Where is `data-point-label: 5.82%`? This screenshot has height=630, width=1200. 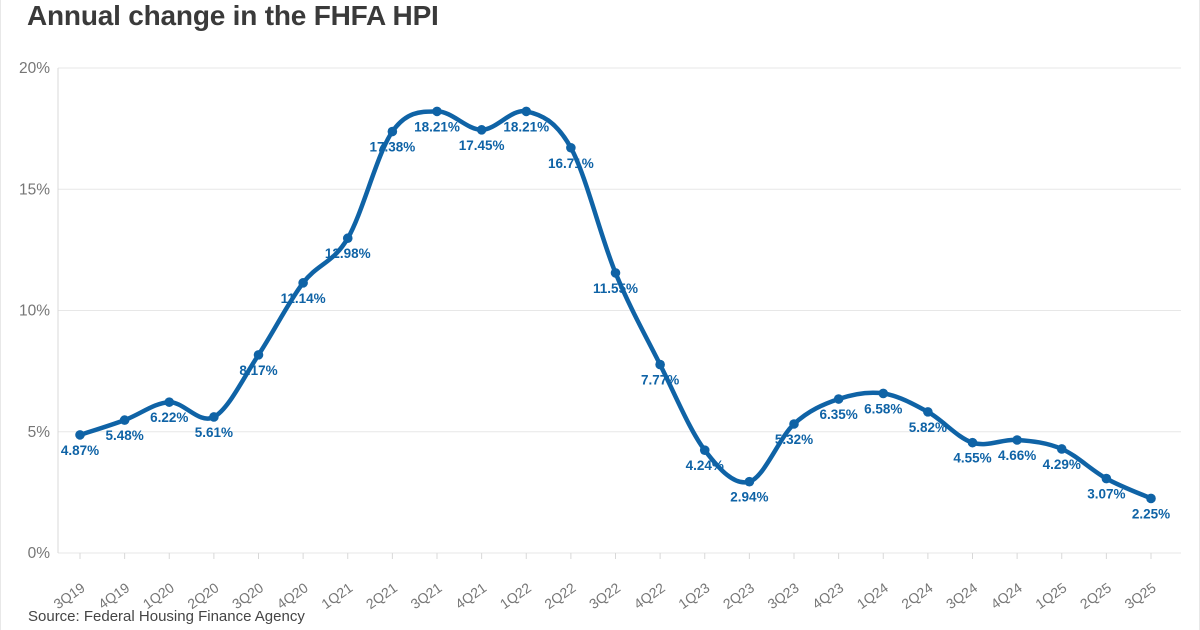
data-point-label: 5.82% is located at coordinates (928, 427).